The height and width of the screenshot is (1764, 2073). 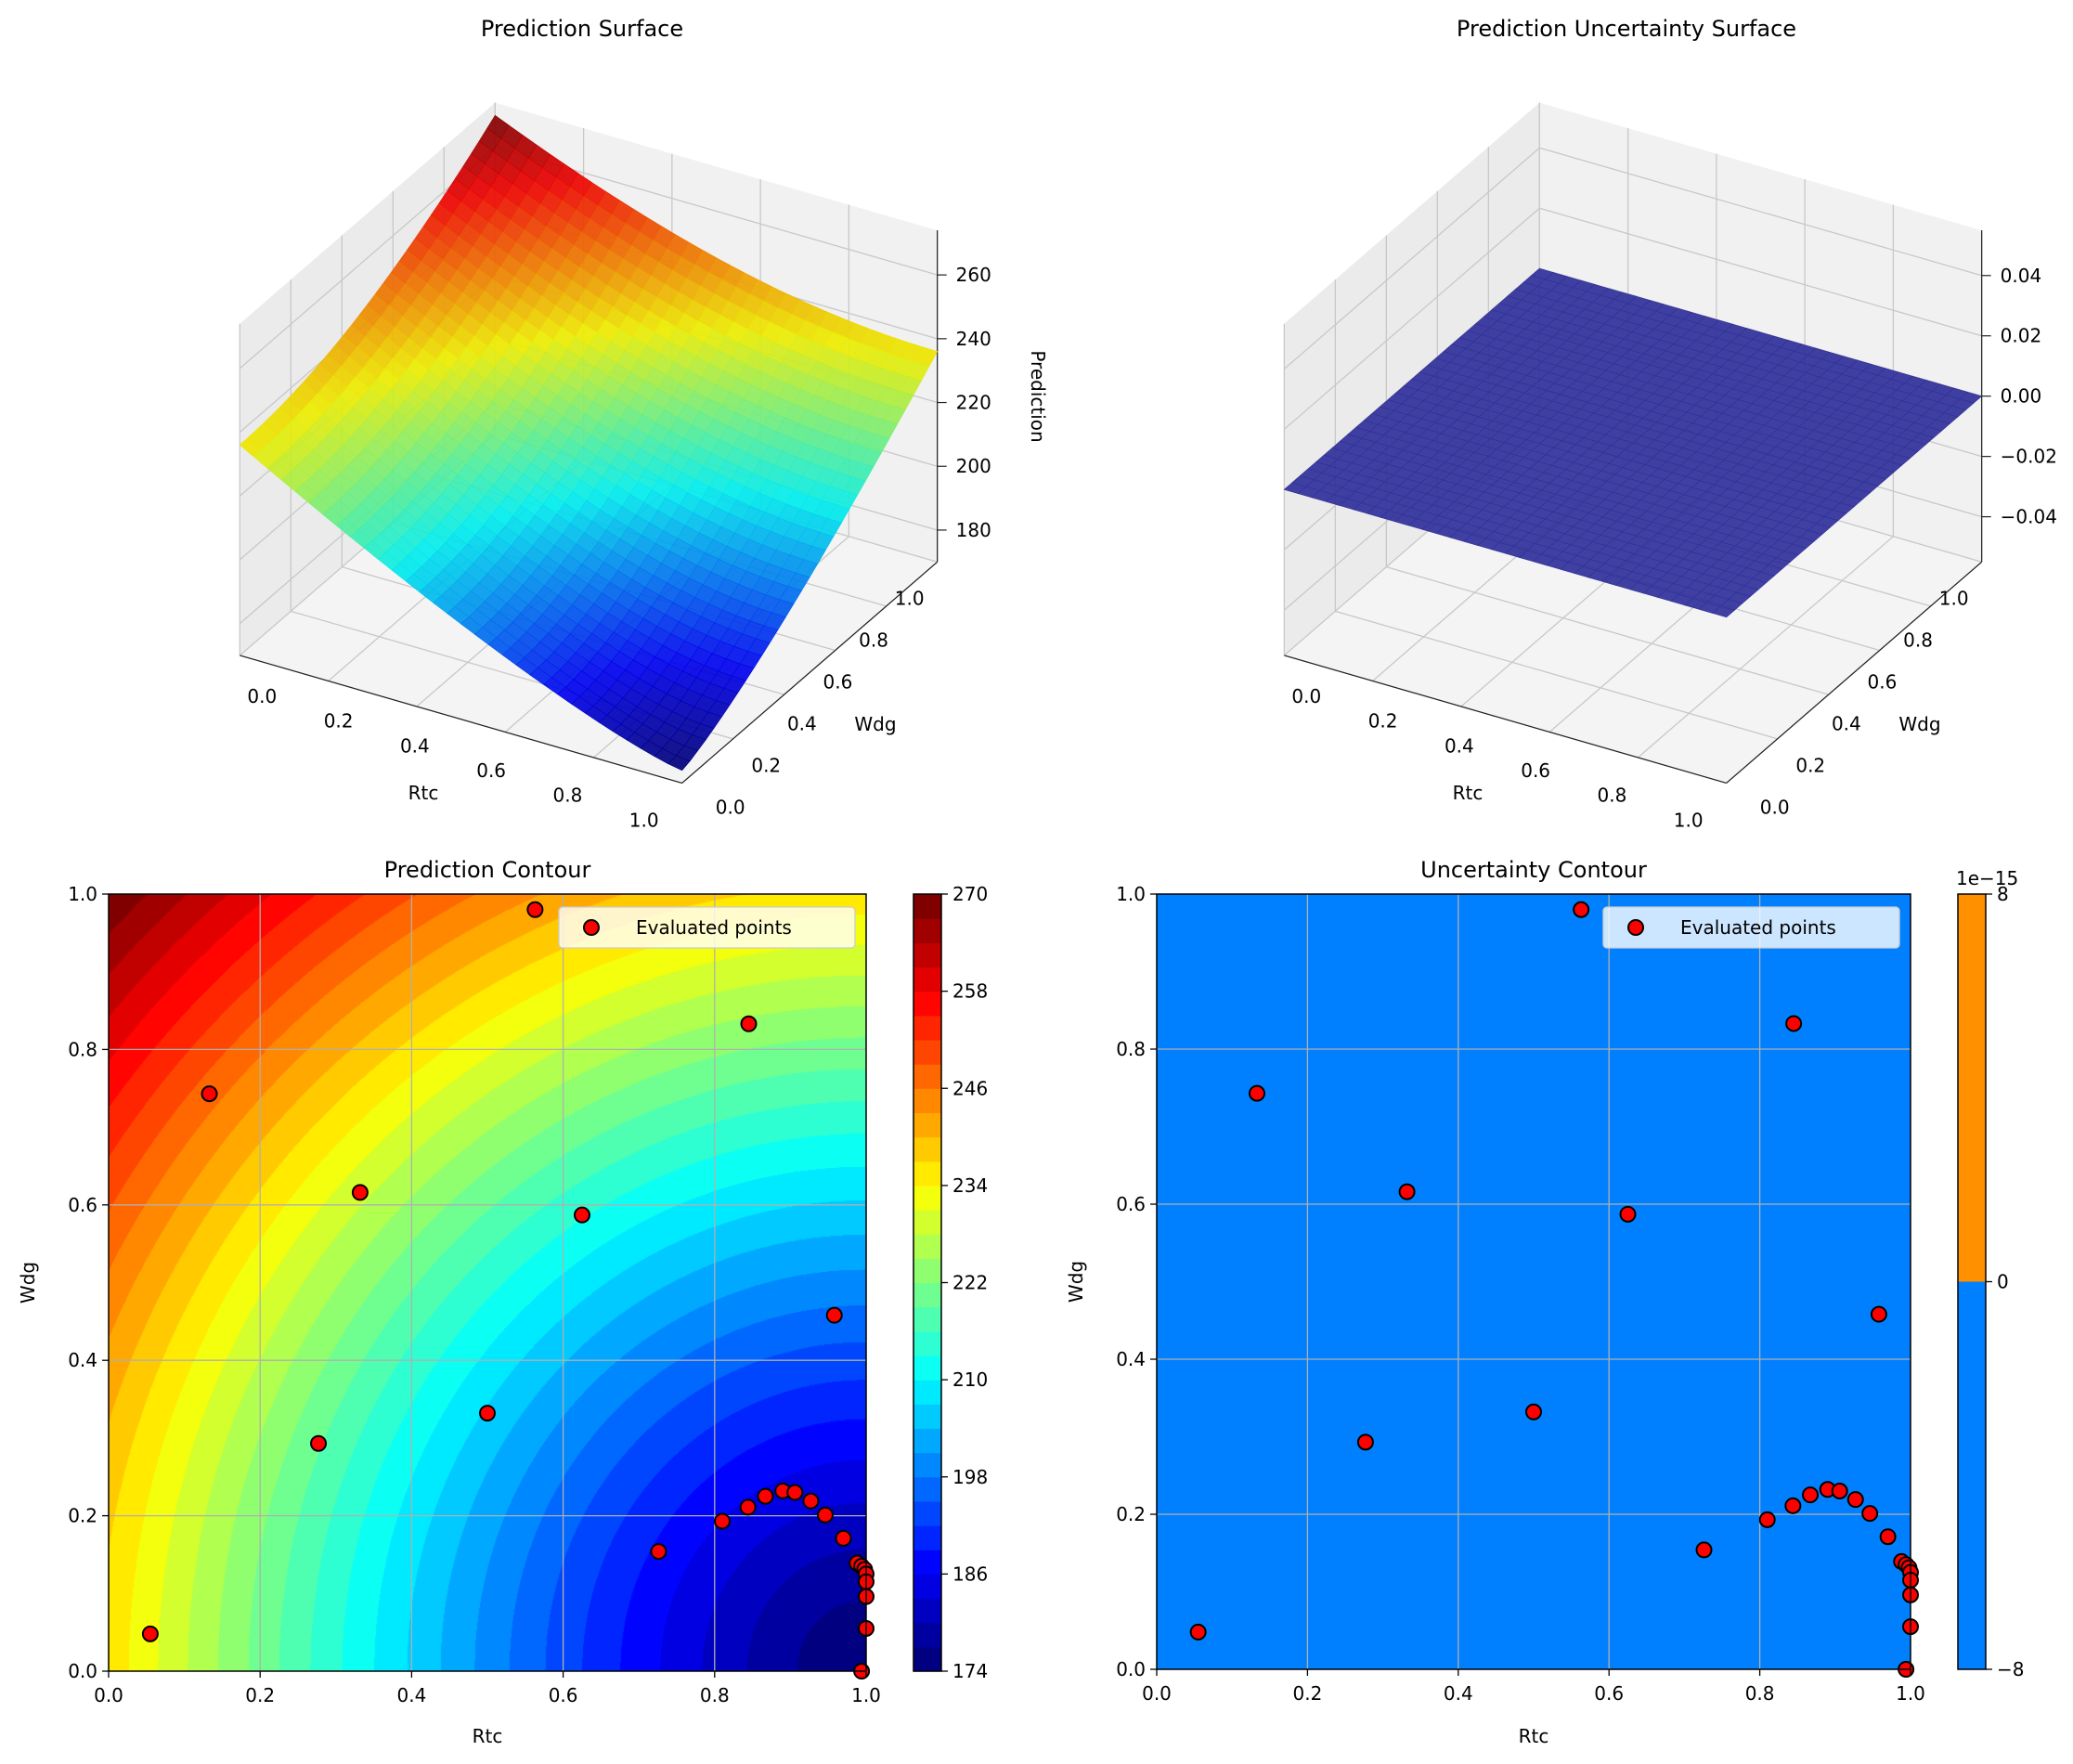 What do you see at coordinates (714, 927) in the screenshot?
I see `legend-label: Evaluated points` at bounding box center [714, 927].